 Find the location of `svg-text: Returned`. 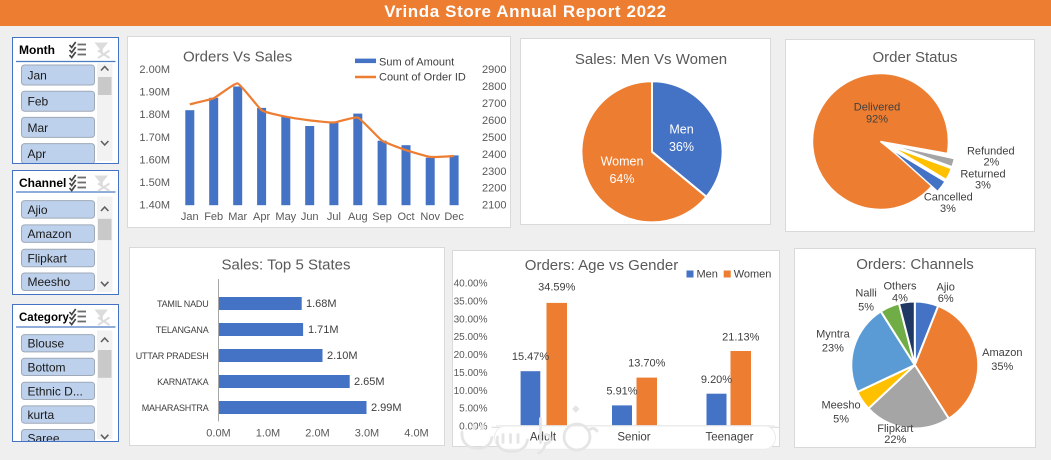

svg-text: Returned is located at coordinates (982, 175).